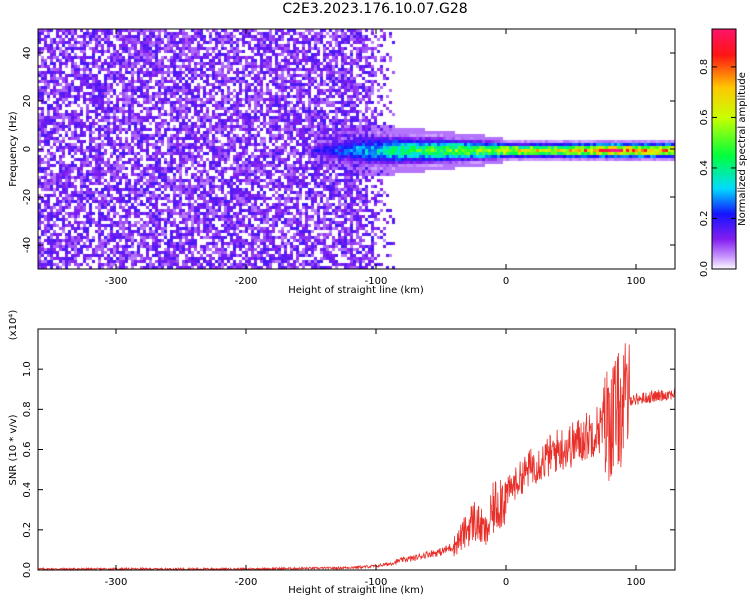 The height and width of the screenshot is (600, 750). What do you see at coordinates (27, 149) in the screenshot?
I see `heatmap-ytick-label: 0` at bounding box center [27, 149].